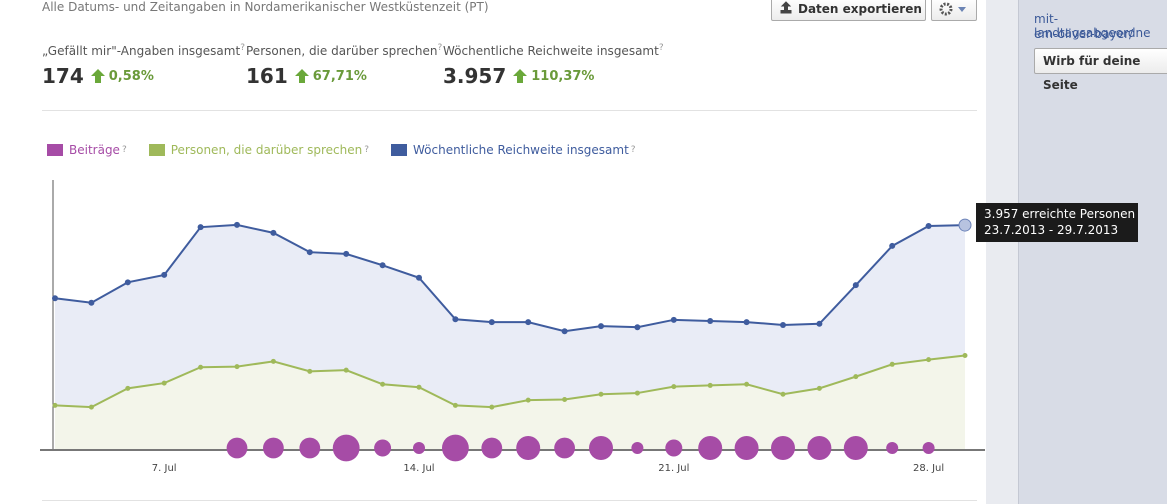  I want to click on stat-value-row: 3.957 110,37%, so click(553, 76).